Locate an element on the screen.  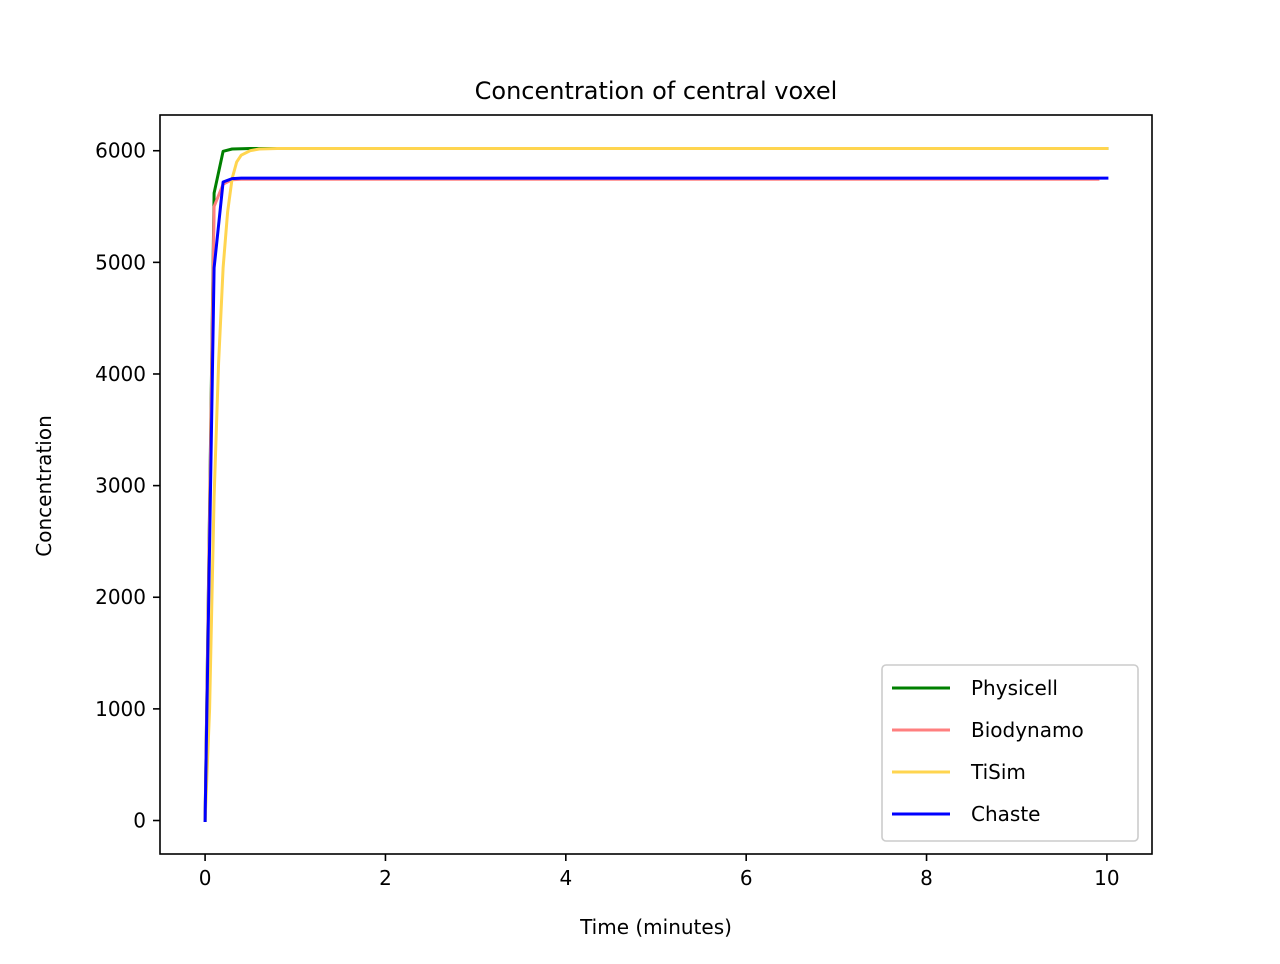
y-axis-ticks: 0 1000 2000 3000 4000 5000 6000 is located at coordinates (127, 486).